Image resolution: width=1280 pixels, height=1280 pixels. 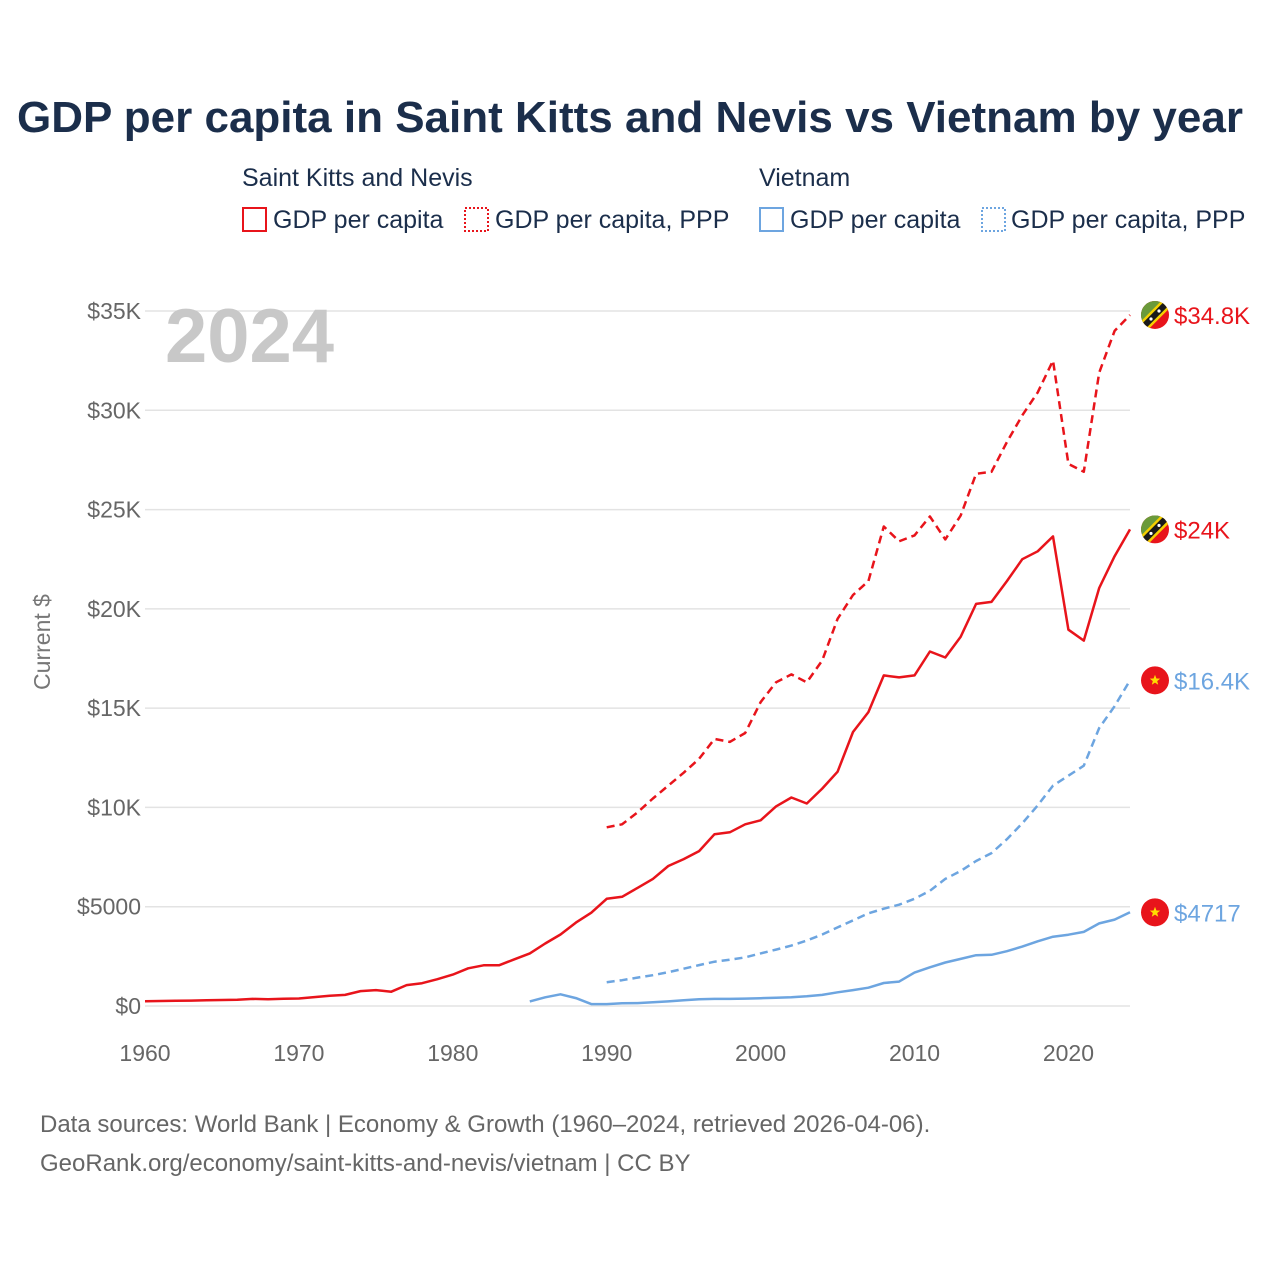 What do you see at coordinates (114, 807) in the screenshot?
I see `y-tick-label: $10K` at bounding box center [114, 807].